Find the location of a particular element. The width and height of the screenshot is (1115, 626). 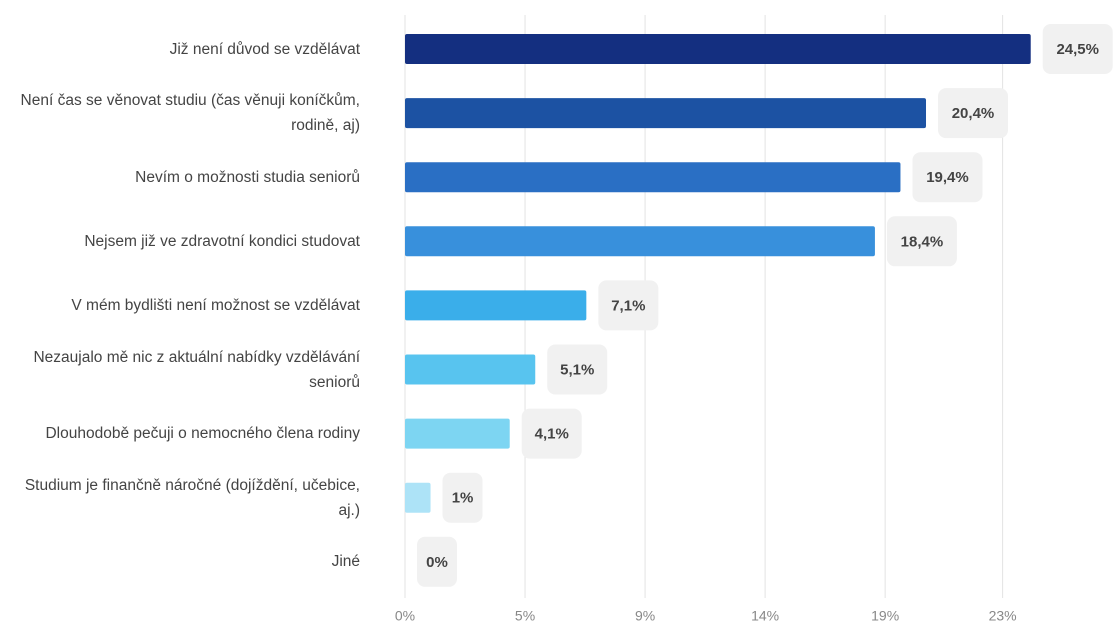

category-label: Nejsem již ve zdravotní kondici studovat is located at coordinates (185, 241).